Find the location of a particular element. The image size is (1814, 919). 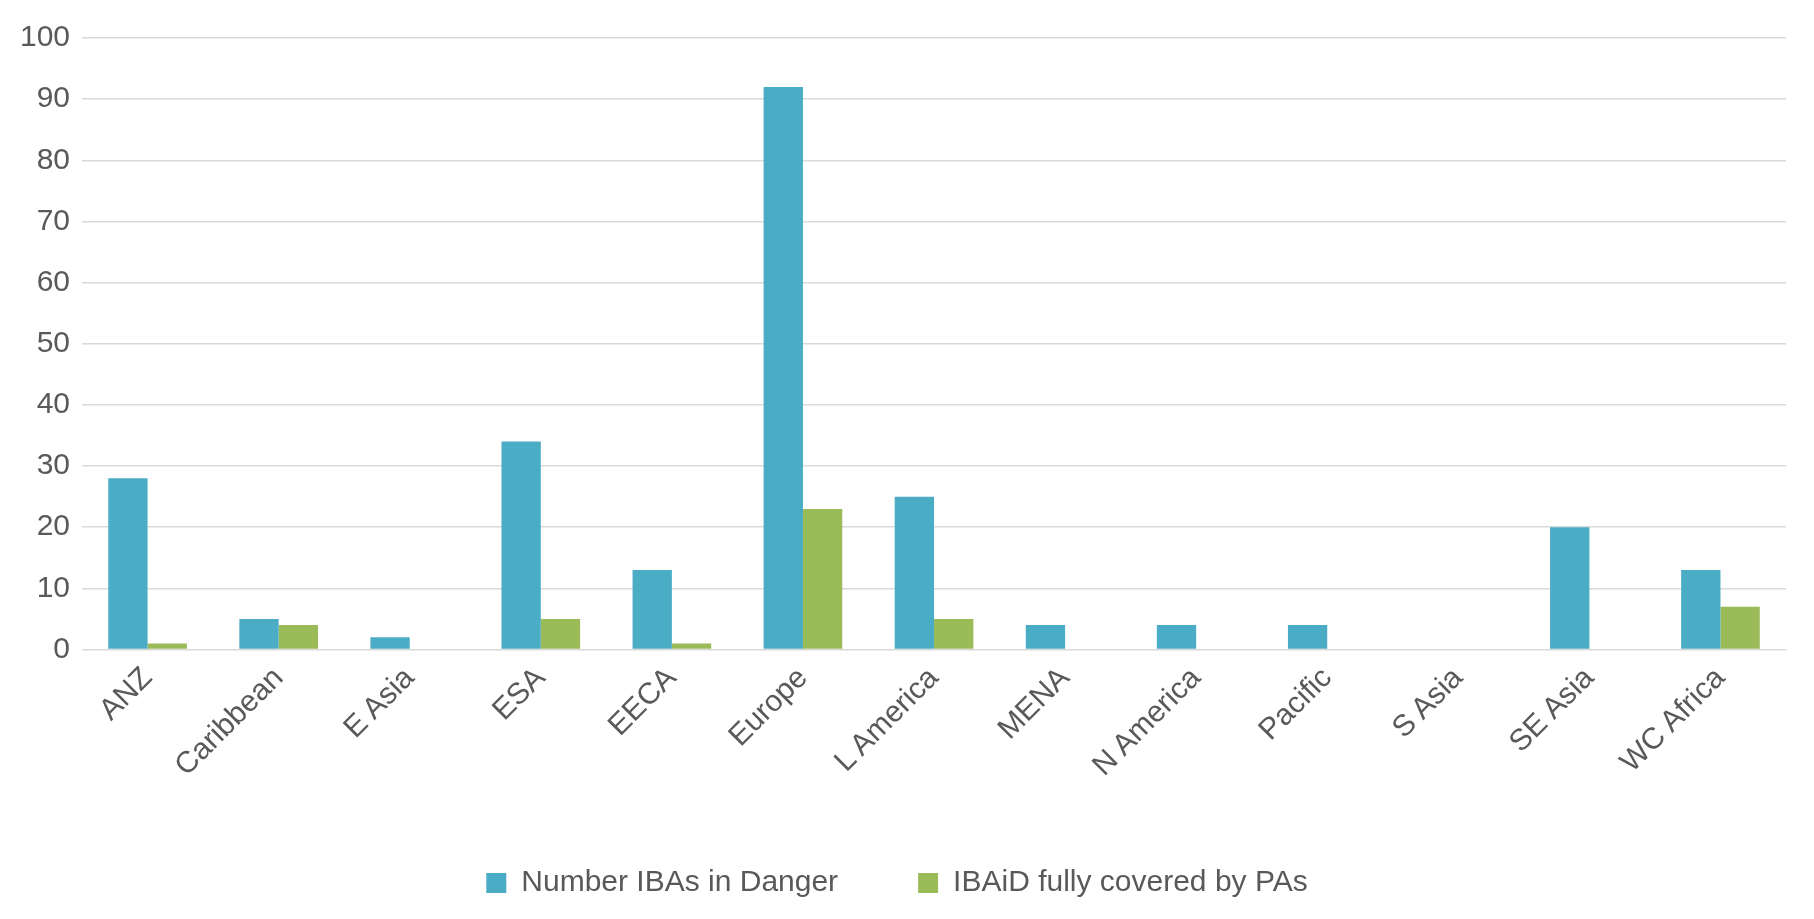

y-tick-label: 30 is located at coordinates (53, 464).